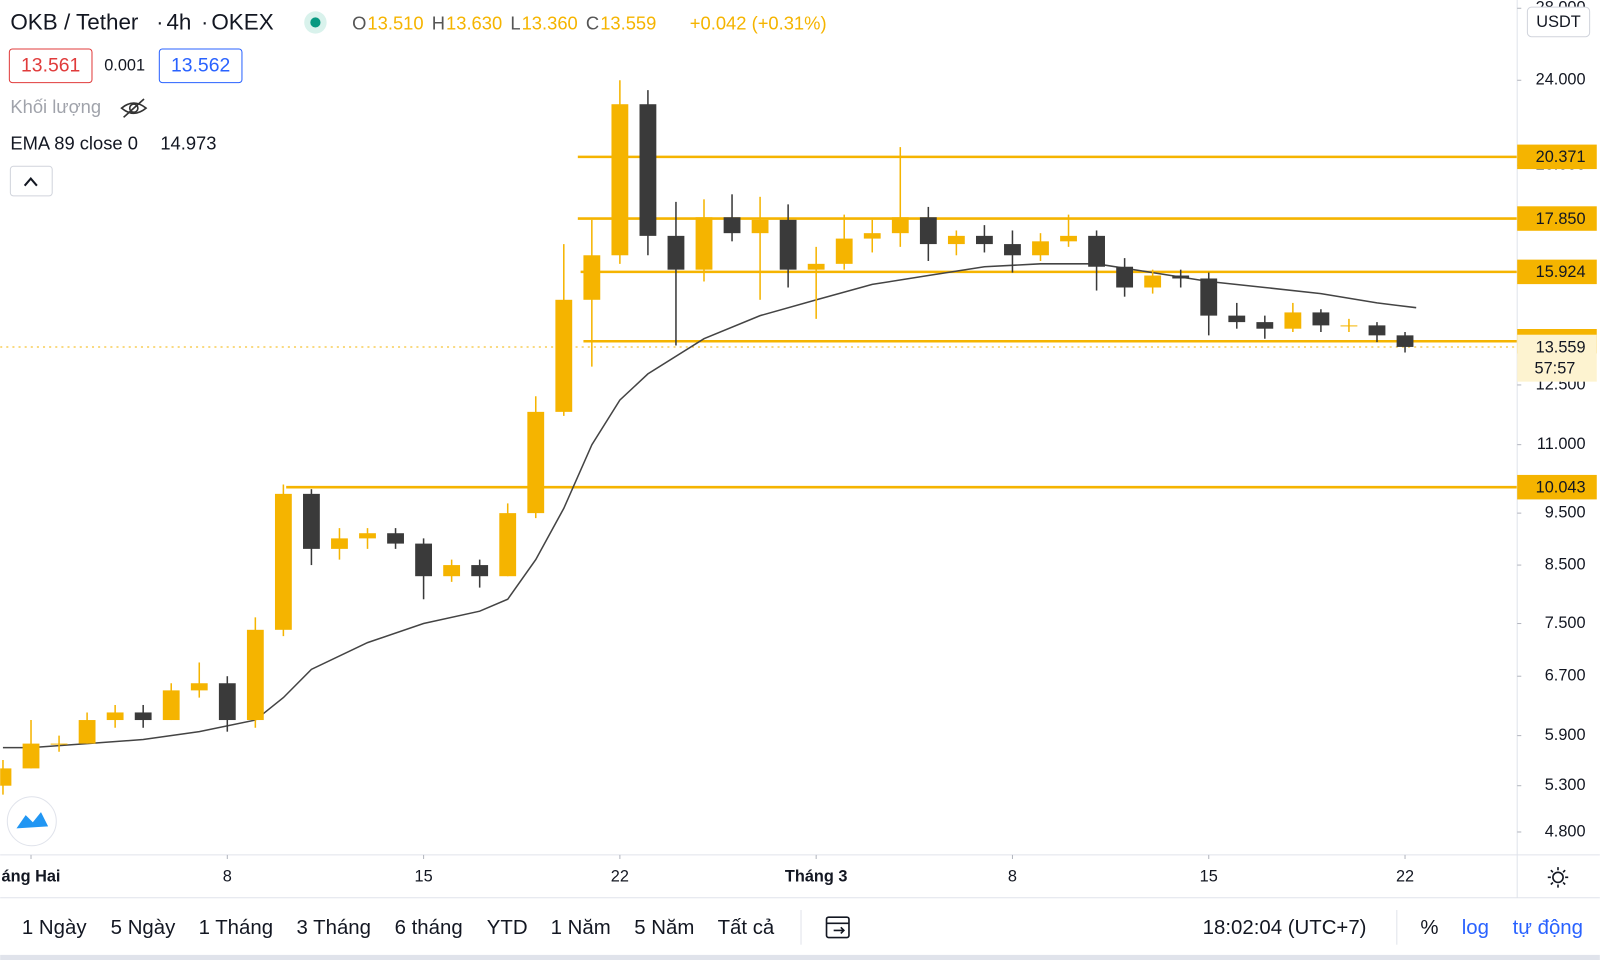 This screenshot has width=1600, height=965. I want to click on settings-icon, so click(1558, 877).